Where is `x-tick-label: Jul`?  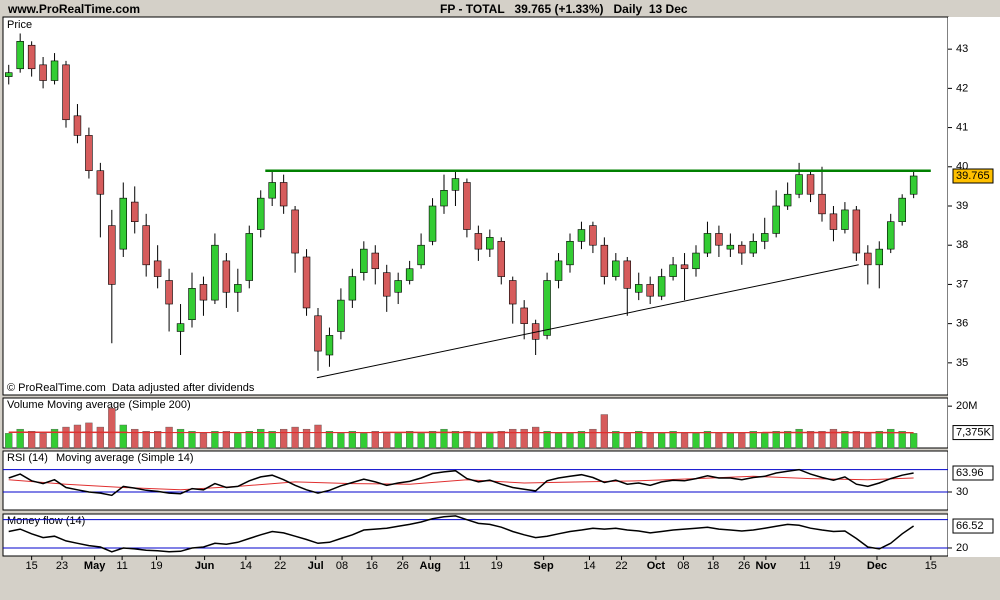
x-tick-label: Jul is located at coordinates (316, 566).